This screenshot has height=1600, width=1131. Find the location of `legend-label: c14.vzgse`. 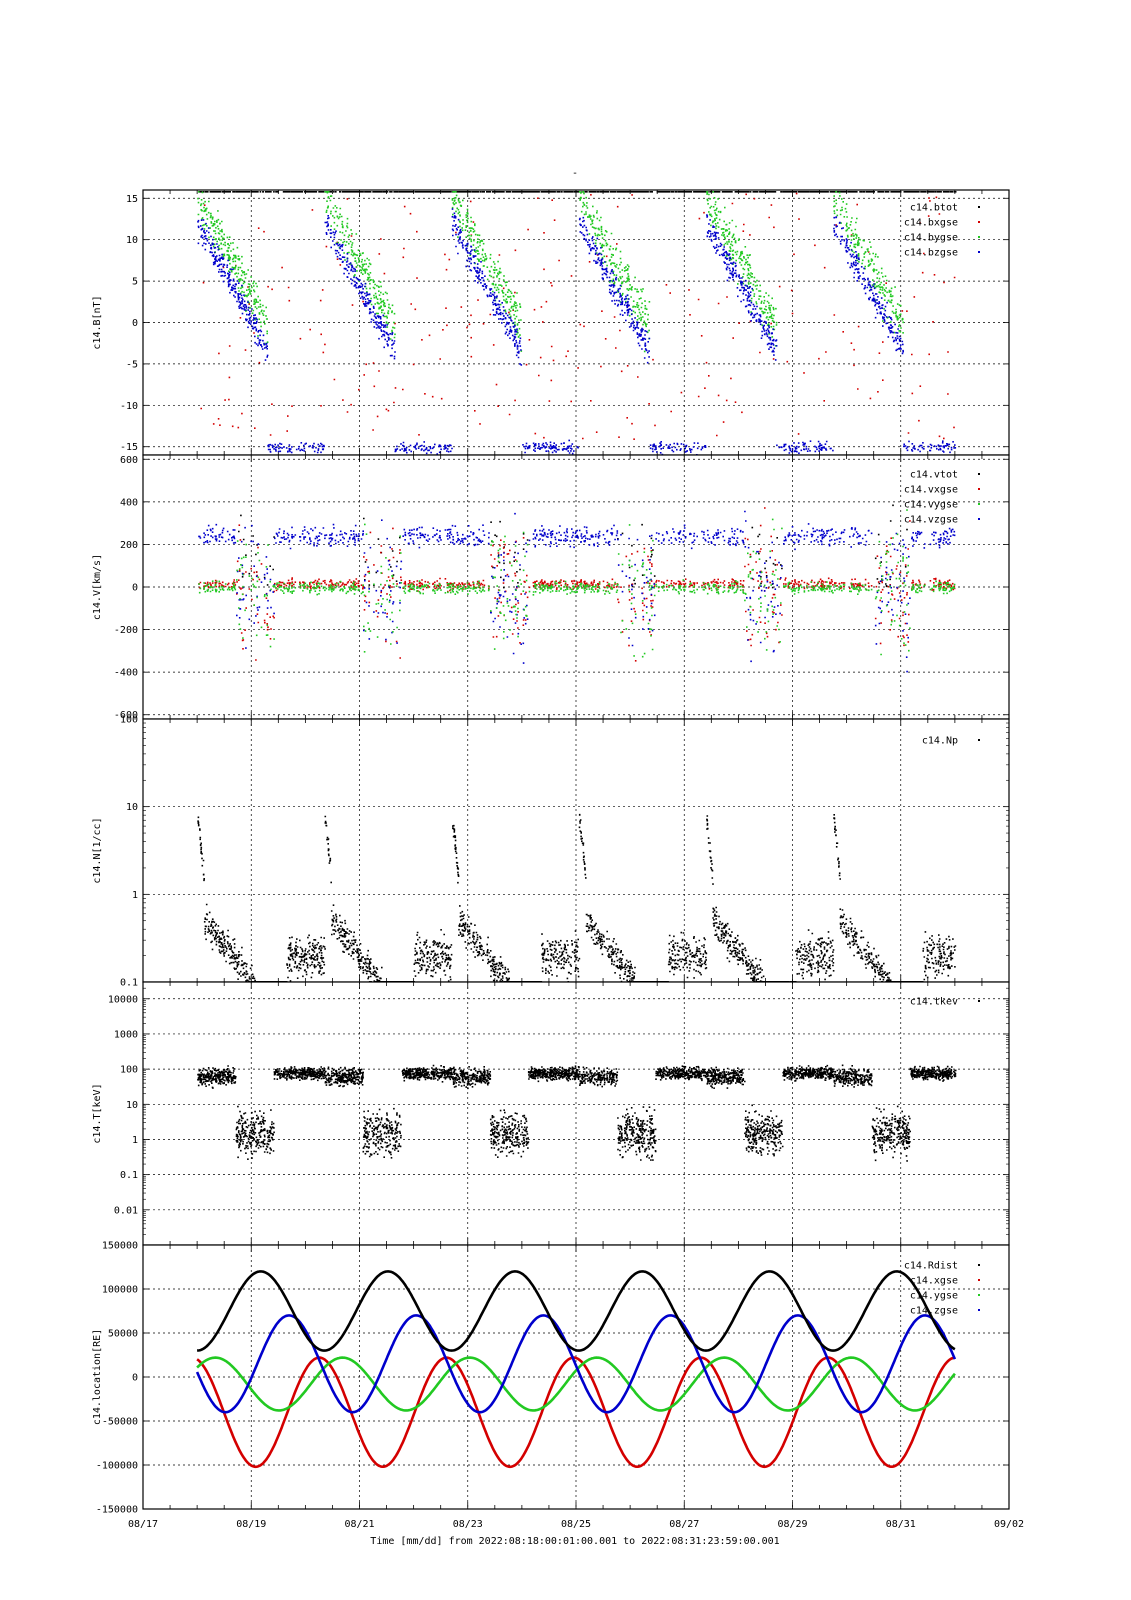

legend-label: c14.vzgse is located at coordinates (931, 520).